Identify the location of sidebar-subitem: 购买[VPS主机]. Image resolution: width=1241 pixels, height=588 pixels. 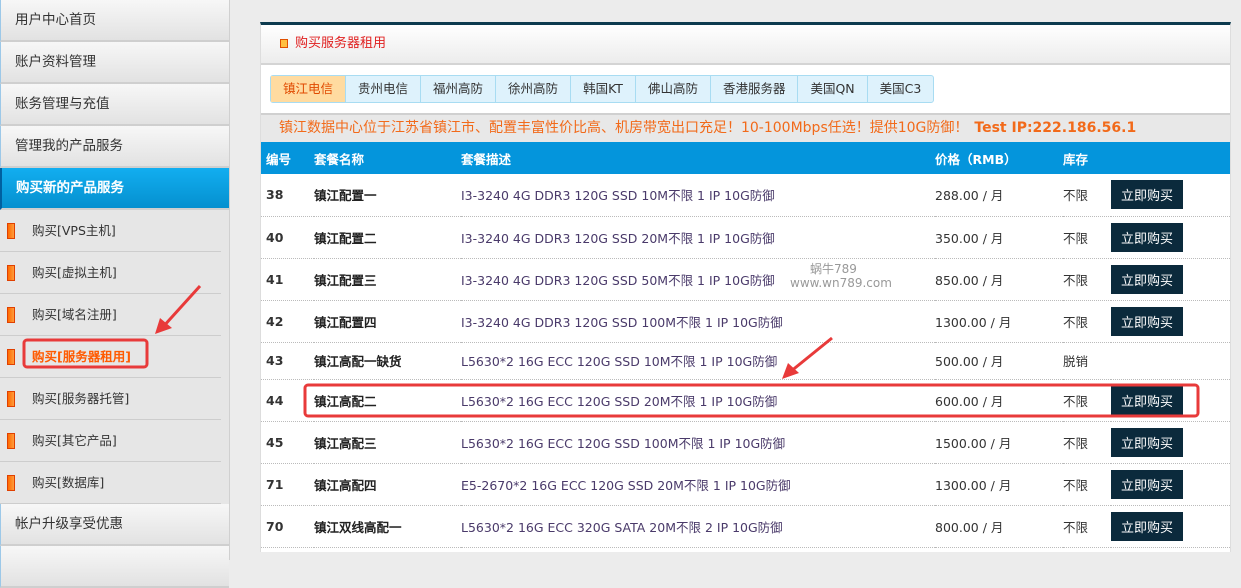
(110, 231).